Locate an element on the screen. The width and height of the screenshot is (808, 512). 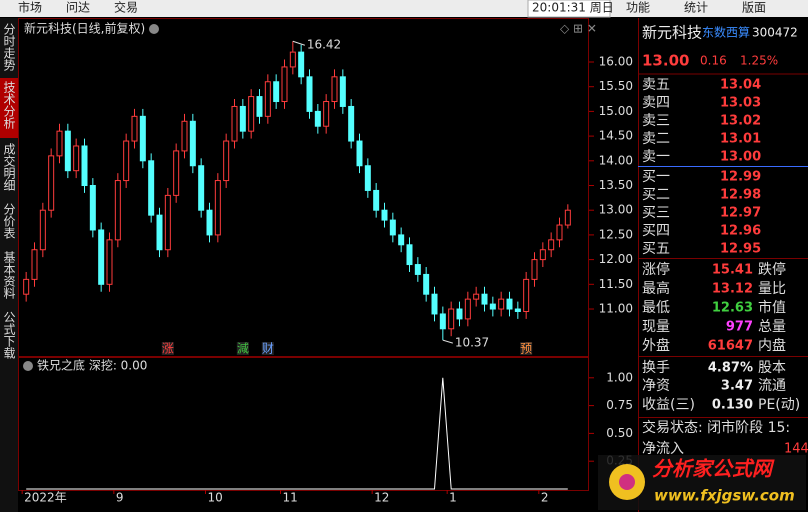
stat-label: 换手 is located at coordinates (656, 367).